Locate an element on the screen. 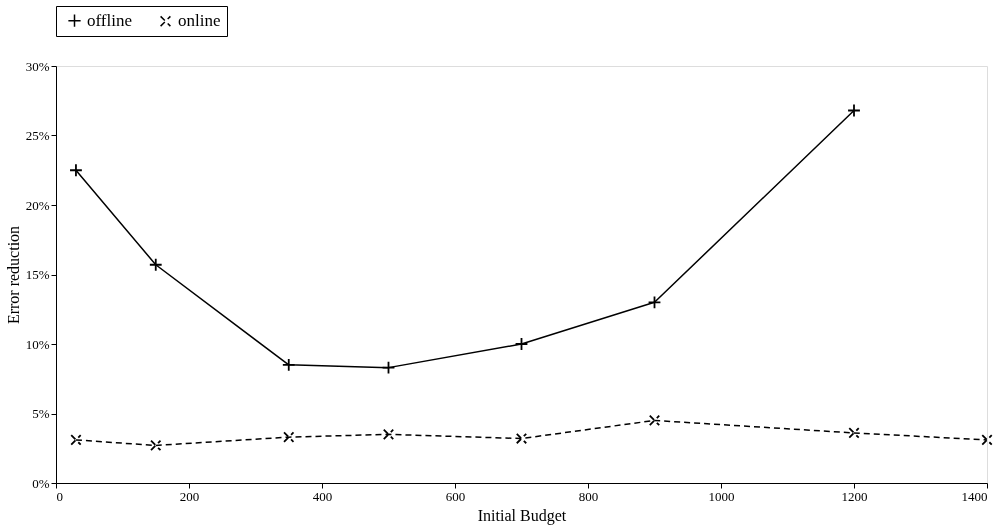 The height and width of the screenshot is (528, 1001). x-tick-label: 0 is located at coordinates (59, 496).